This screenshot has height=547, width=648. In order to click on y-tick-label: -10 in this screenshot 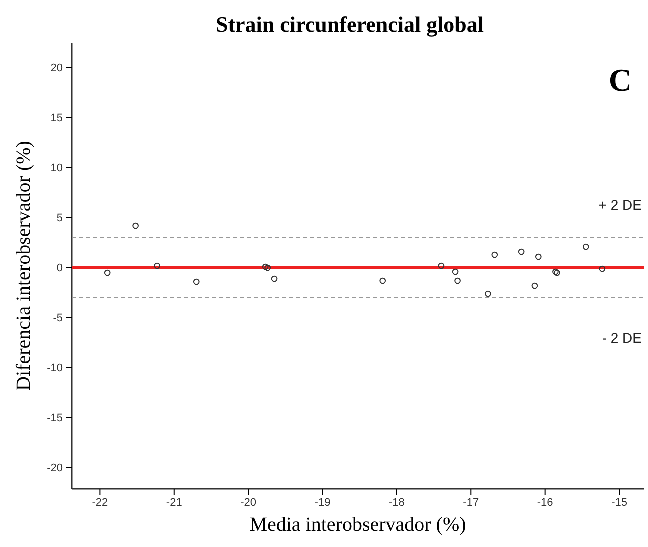, I will do `click(55, 368)`.